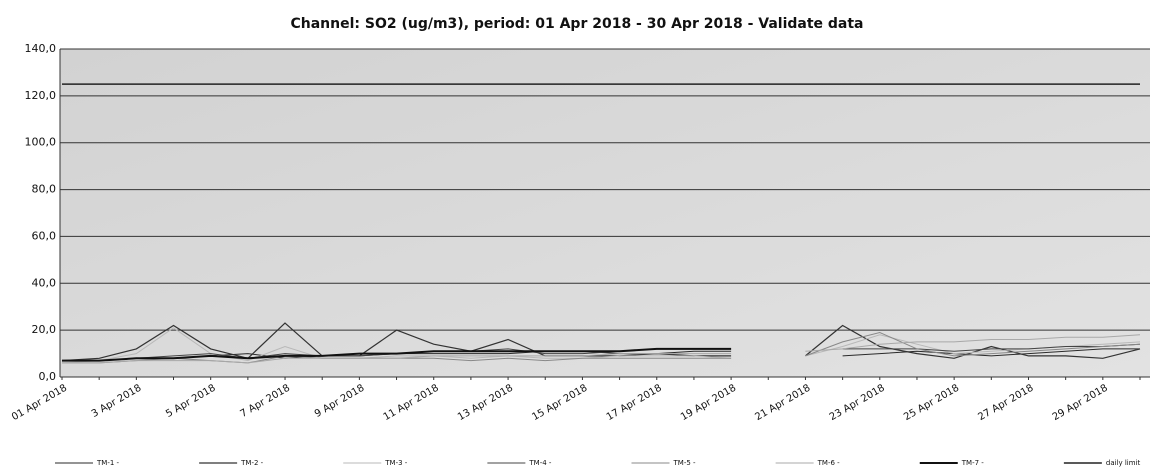 The height and width of the screenshot is (475, 1153). What do you see at coordinates (231, 463) in the screenshot?
I see `legend-item: TM-2 -` at bounding box center [231, 463].